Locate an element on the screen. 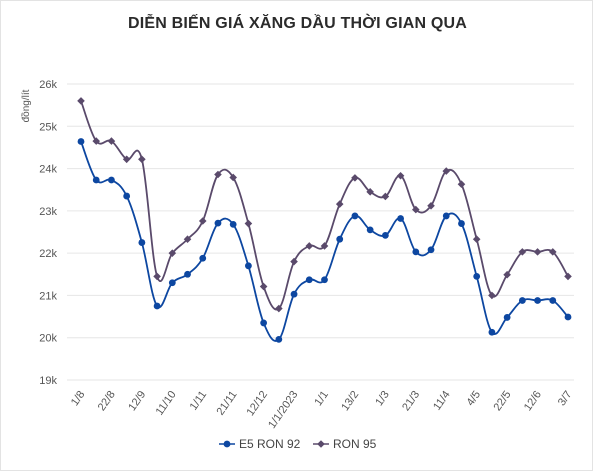  x-tick-label: 21/11 is located at coordinates (226, 403).